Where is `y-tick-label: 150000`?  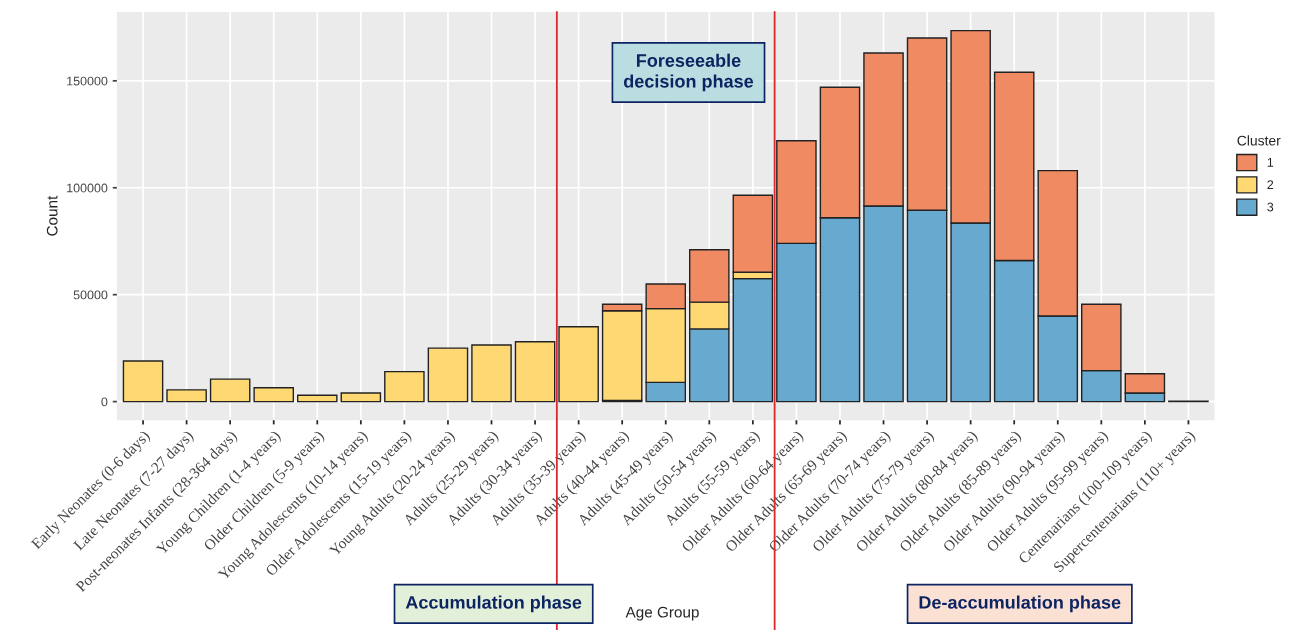
y-tick-label: 150000 is located at coordinates (87, 81).